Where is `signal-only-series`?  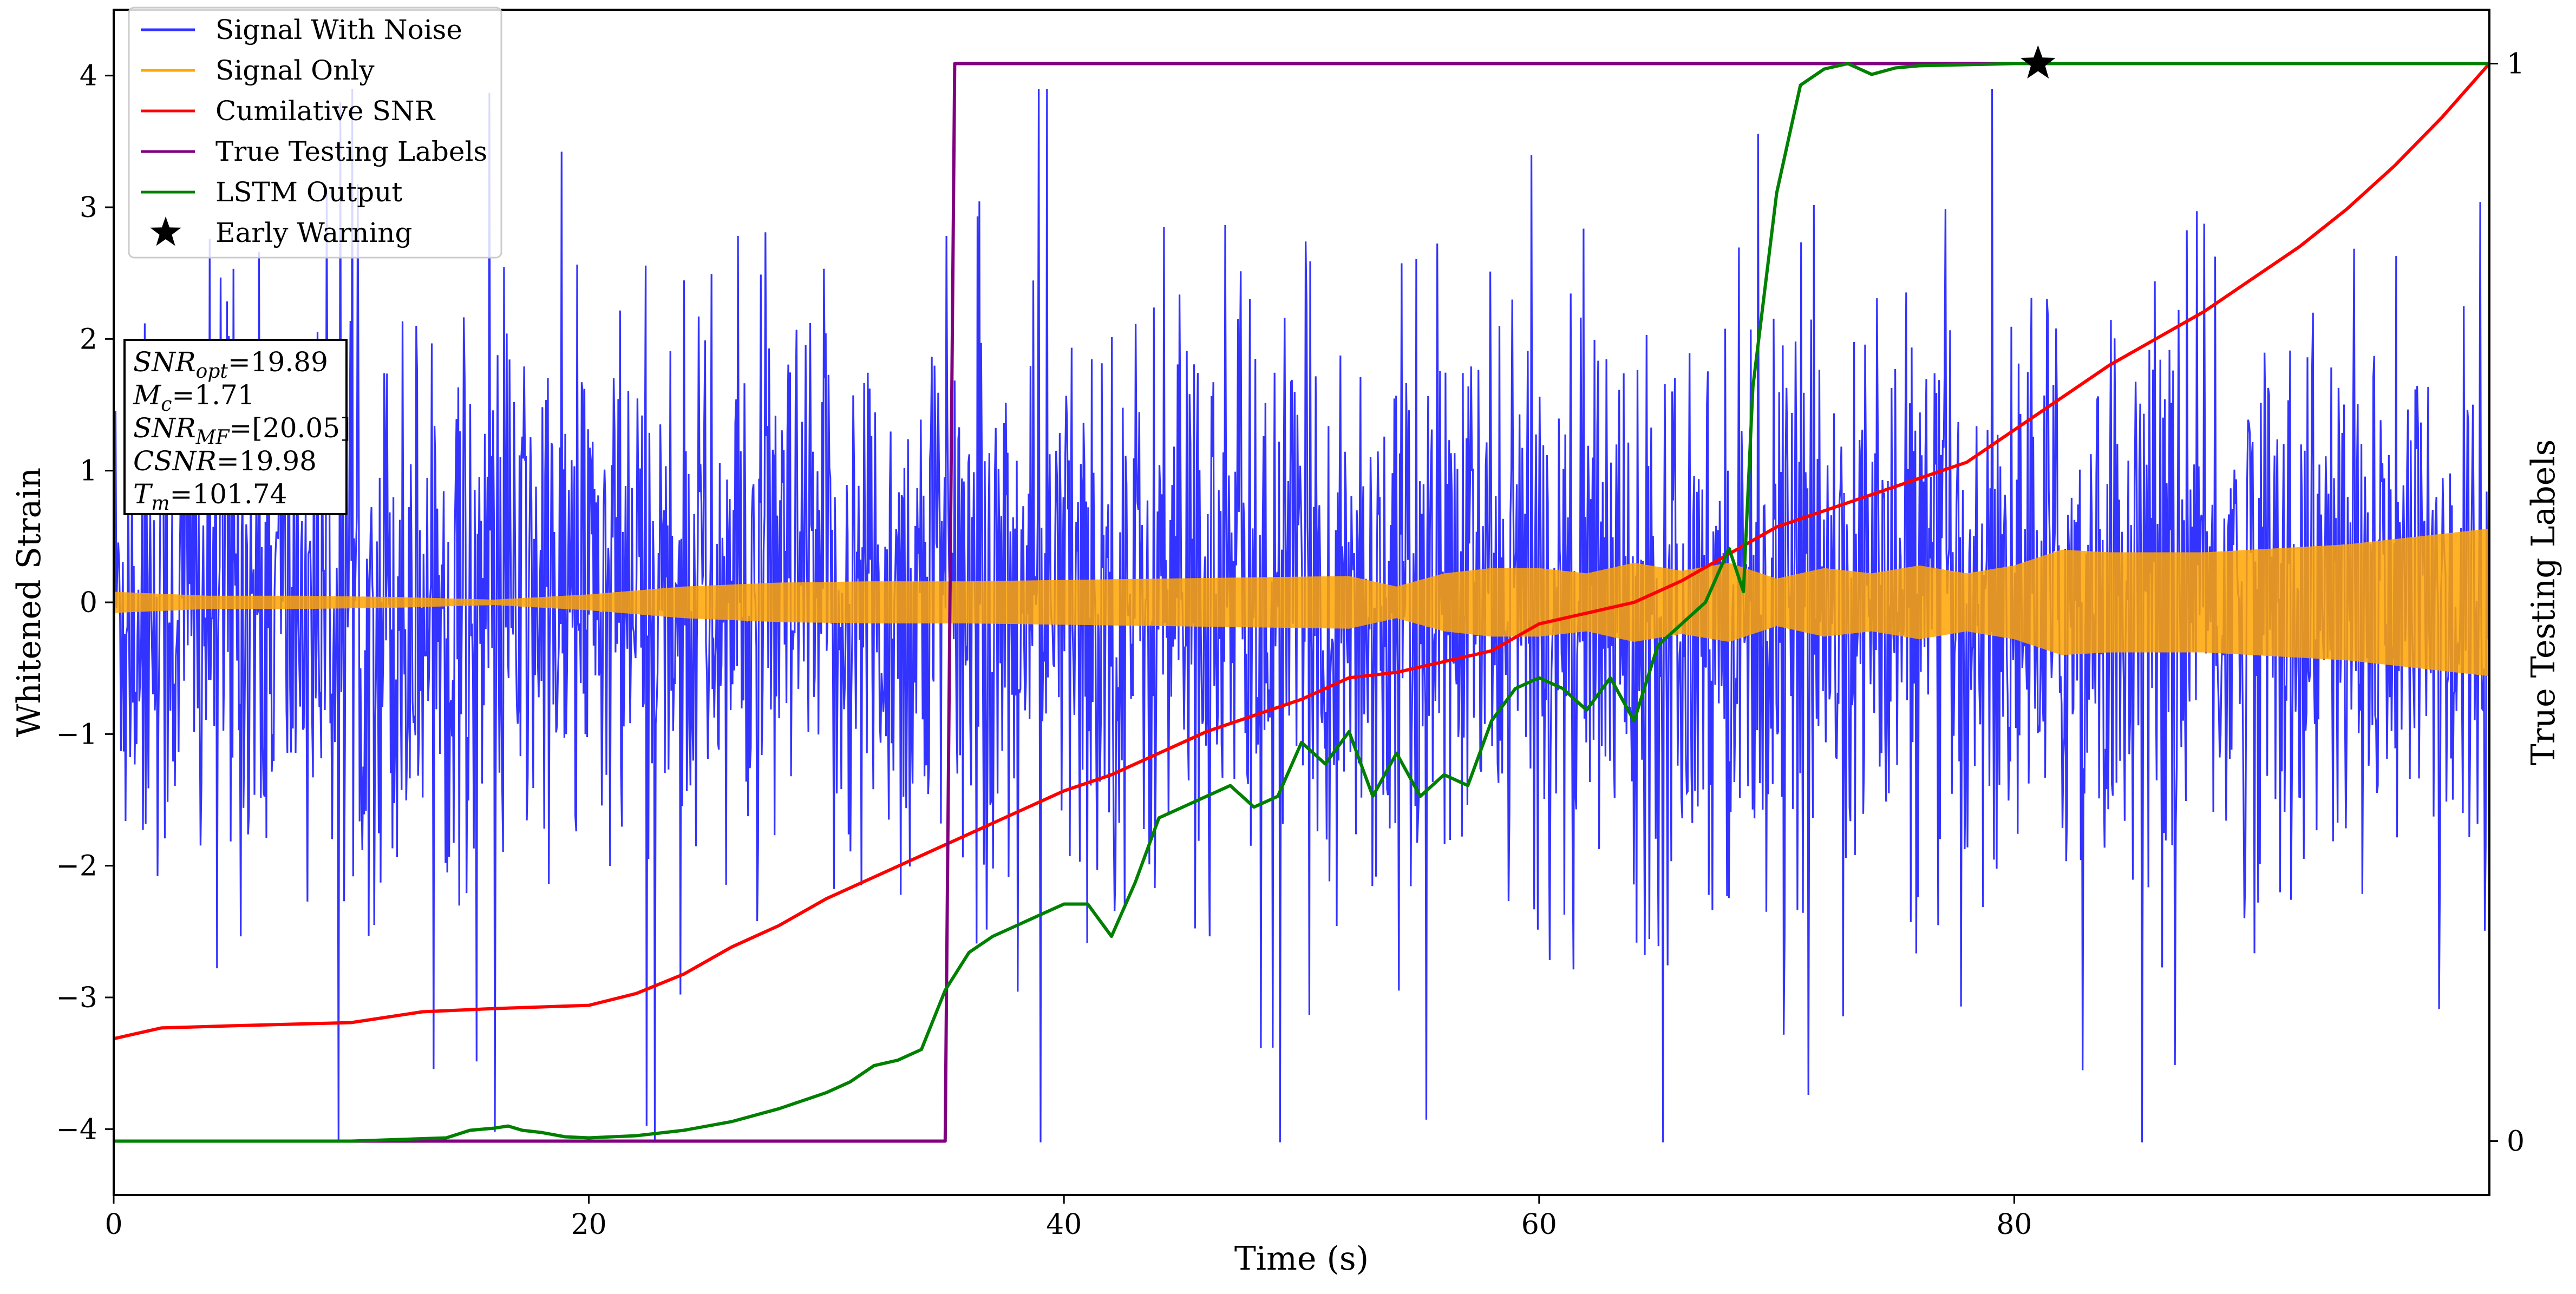
signal-only-series is located at coordinates (1301, 602).